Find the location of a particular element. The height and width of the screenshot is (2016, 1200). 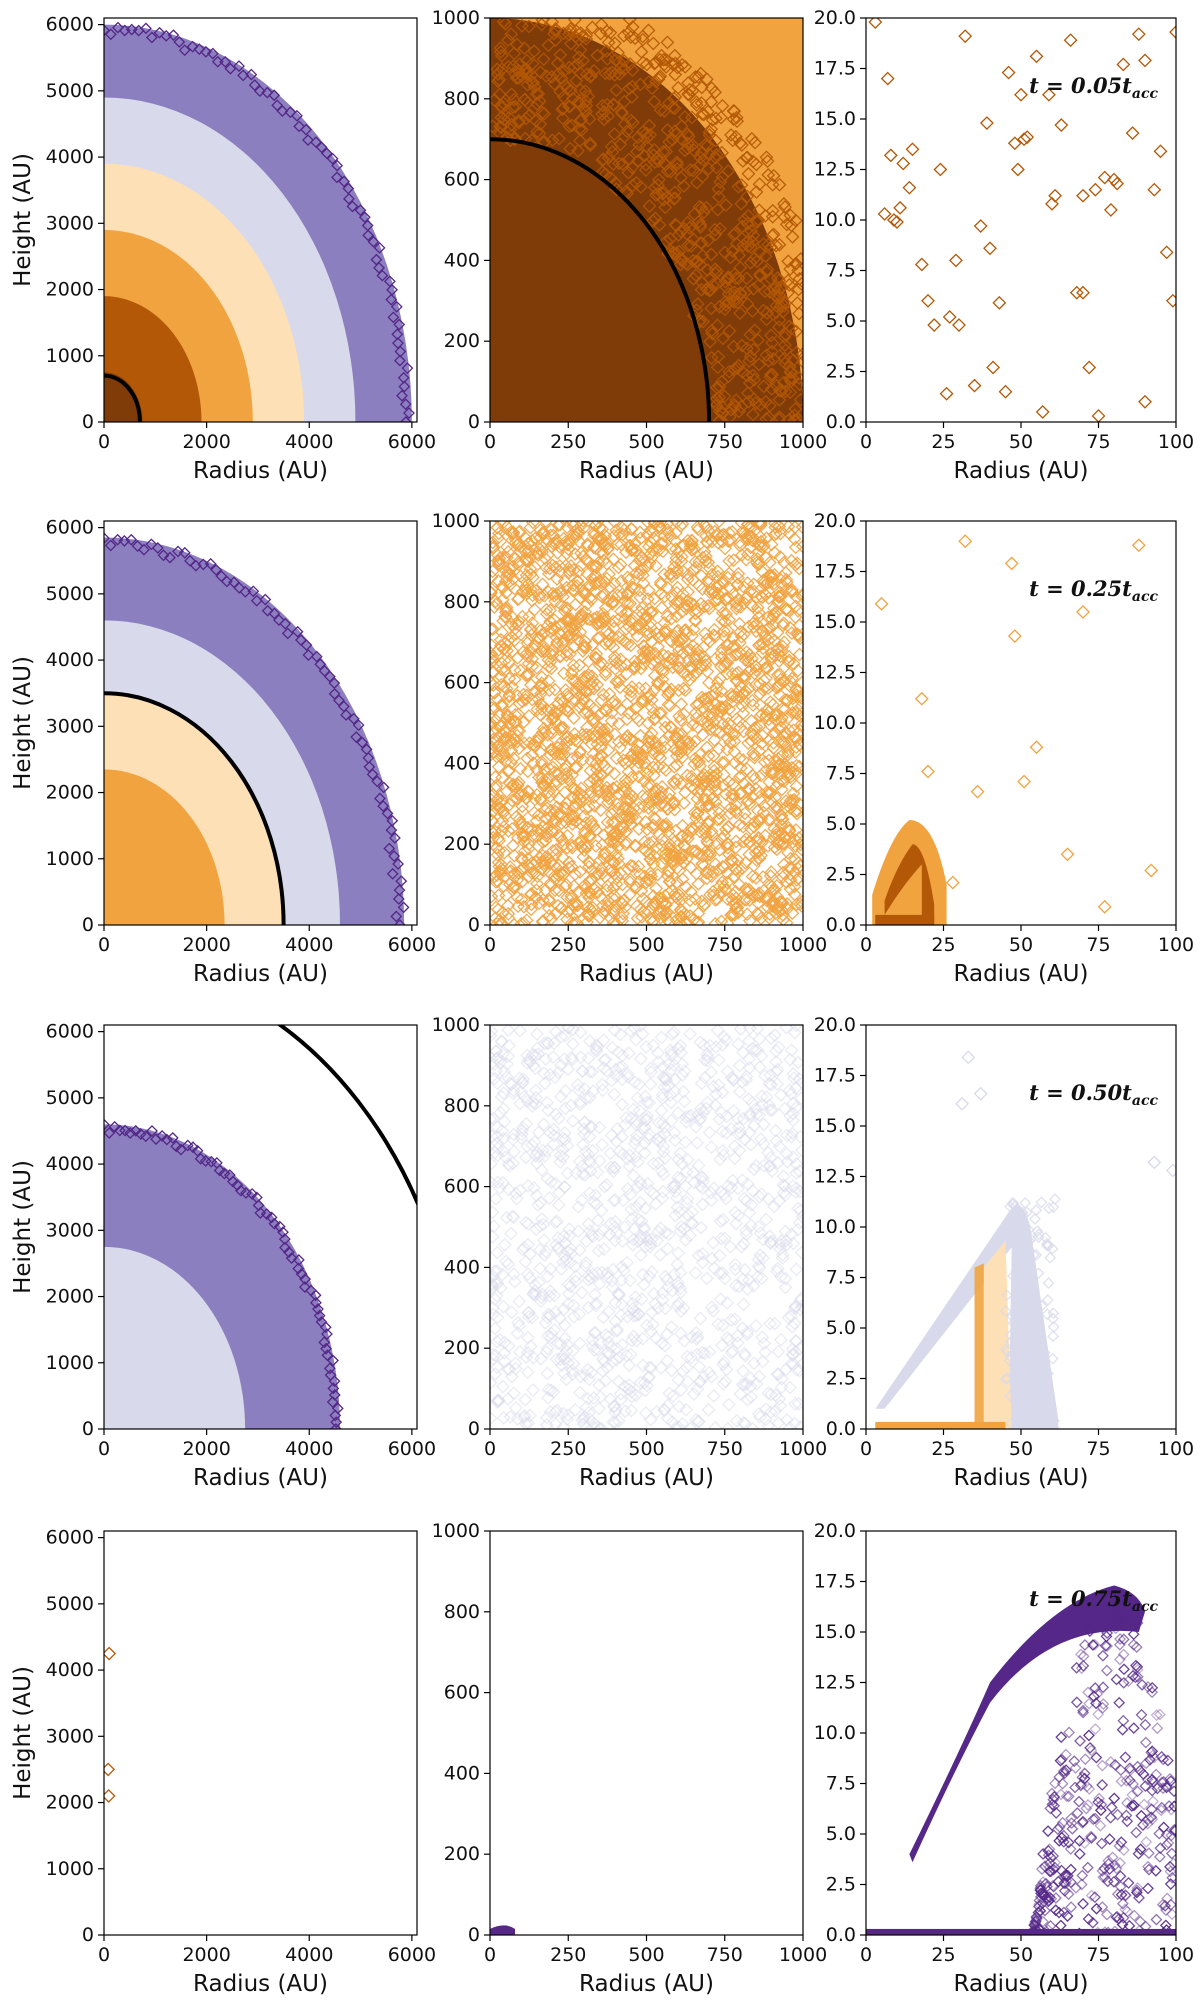

y-tick-label: 15.0 is located at coordinates (835, 622).